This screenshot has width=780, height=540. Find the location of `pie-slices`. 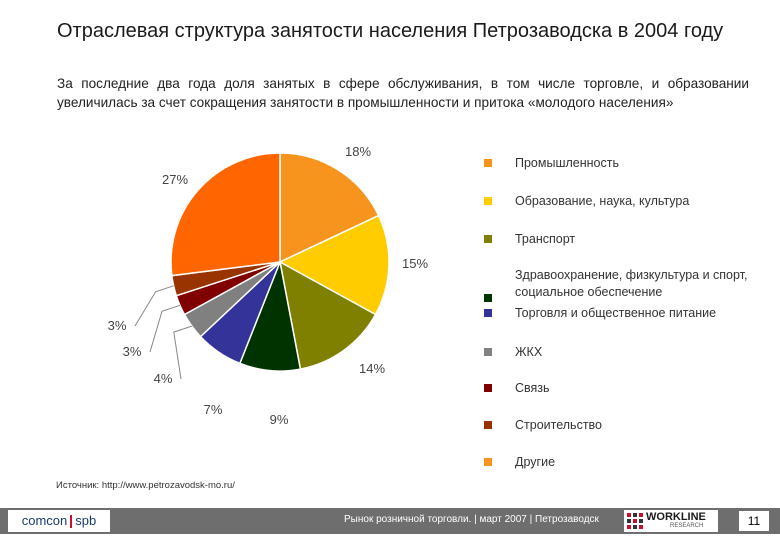

pie-slices is located at coordinates (280, 262).